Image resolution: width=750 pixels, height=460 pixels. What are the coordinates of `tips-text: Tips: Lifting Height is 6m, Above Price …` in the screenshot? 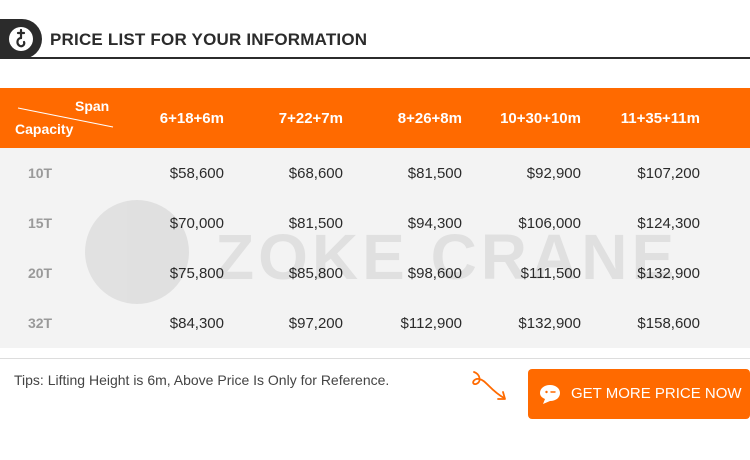 It's located at (202, 380).